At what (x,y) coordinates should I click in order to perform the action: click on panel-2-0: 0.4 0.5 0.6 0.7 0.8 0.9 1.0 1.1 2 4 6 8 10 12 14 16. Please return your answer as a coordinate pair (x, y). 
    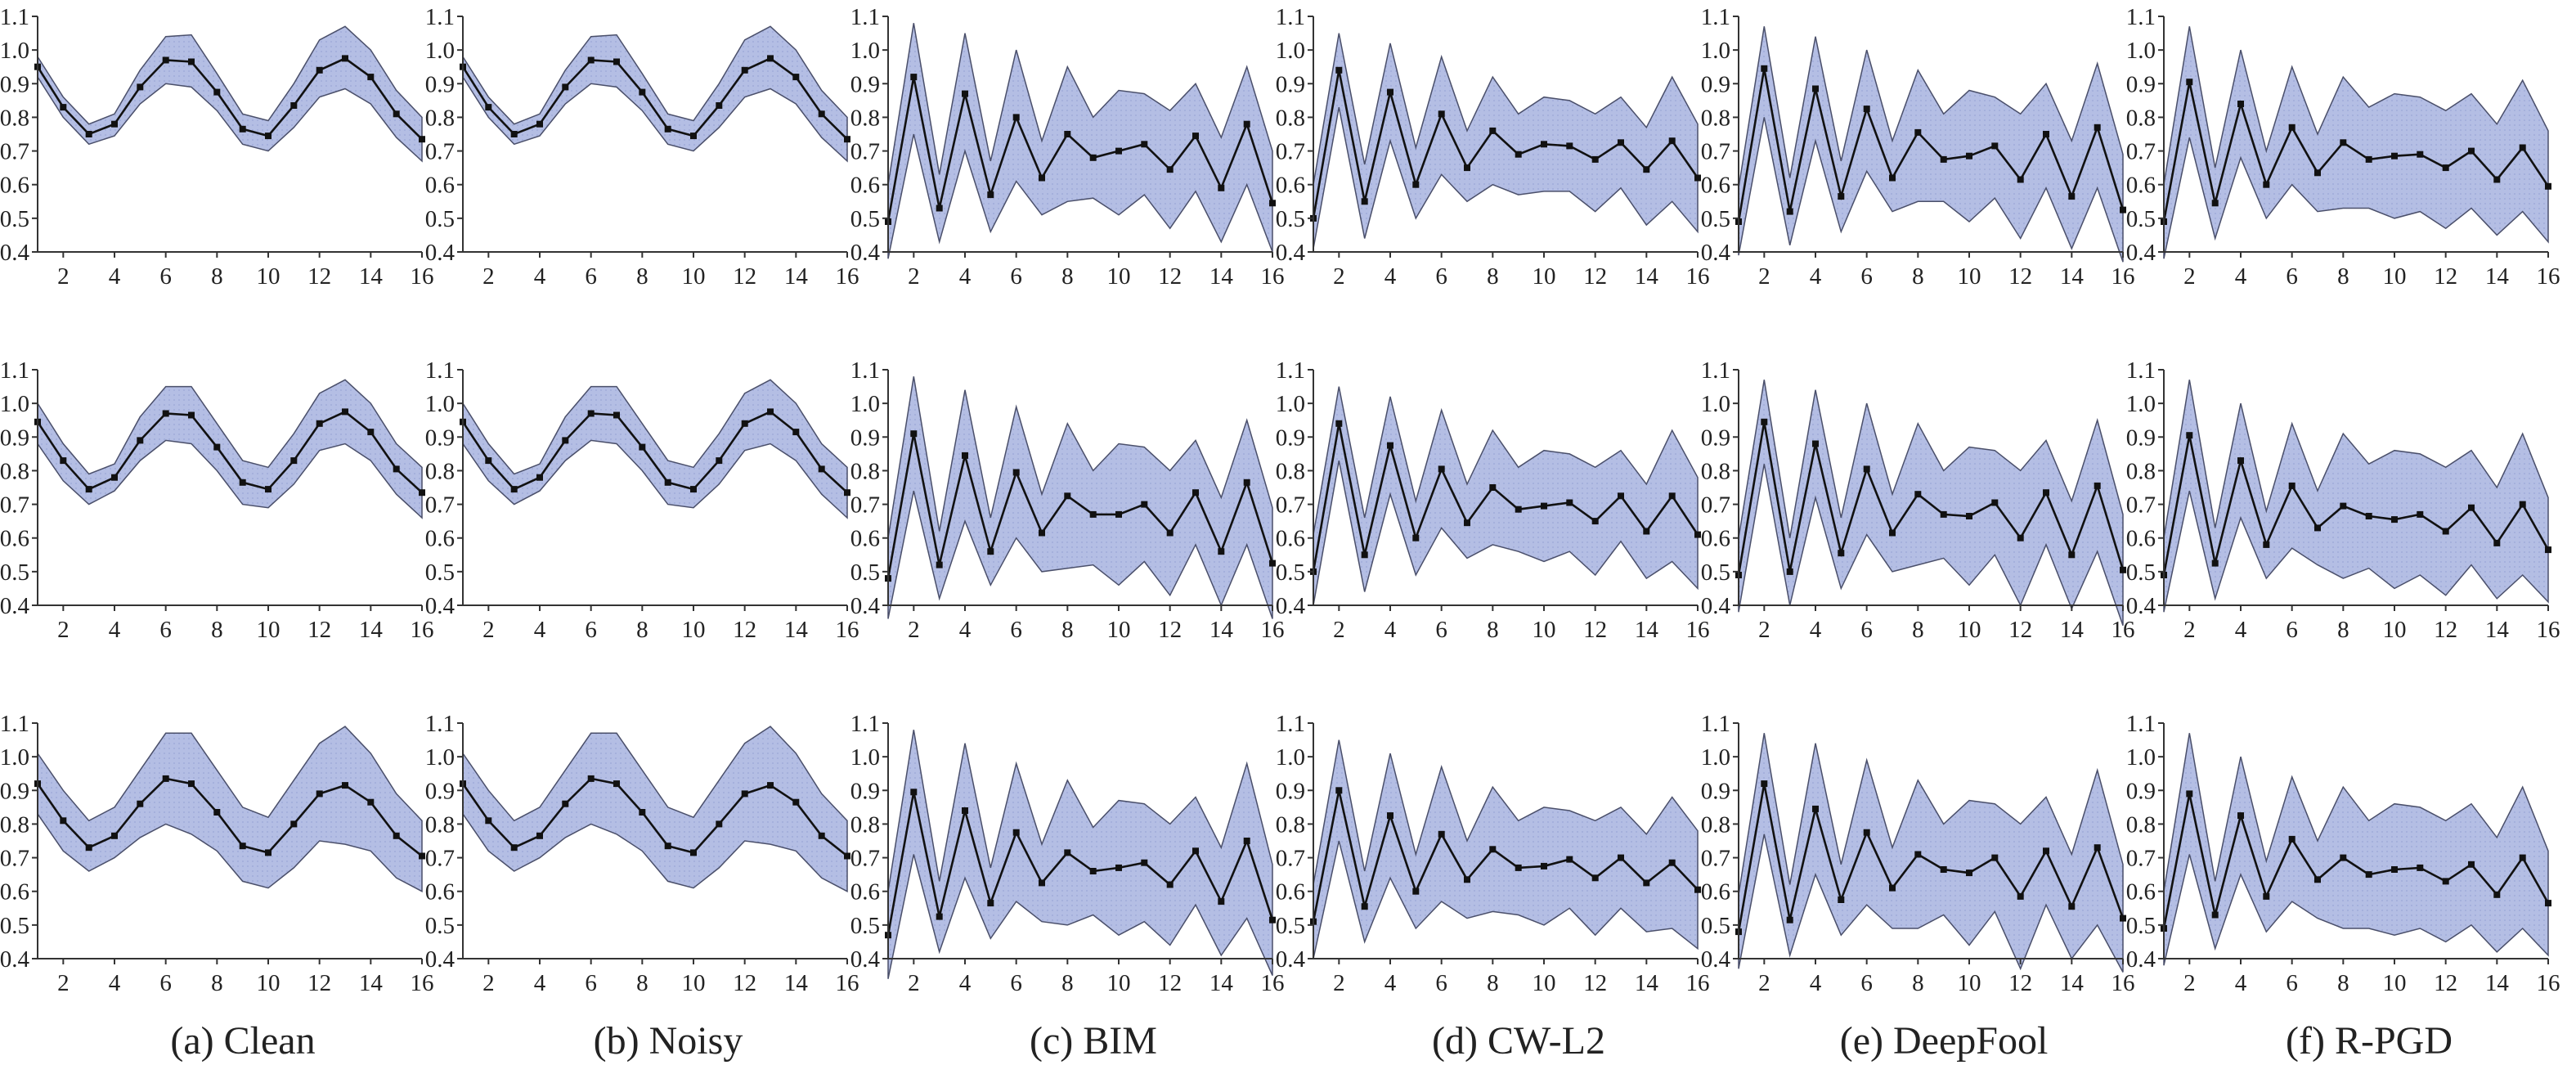
    Looking at the image, I should click on (217, 853).